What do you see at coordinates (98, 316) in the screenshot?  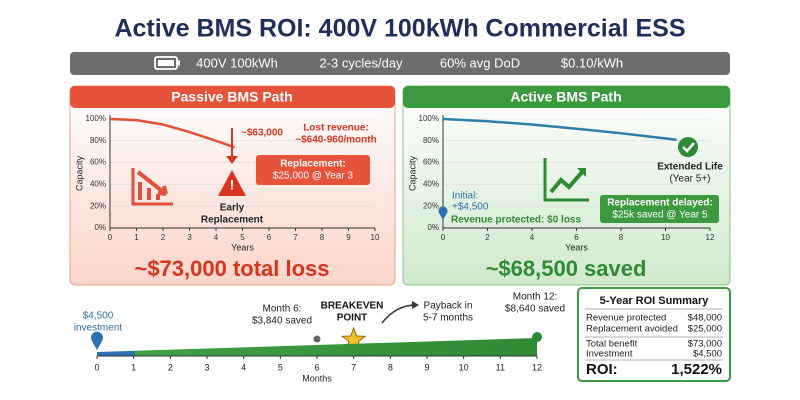 I see `milestone-label: $4,500` at bounding box center [98, 316].